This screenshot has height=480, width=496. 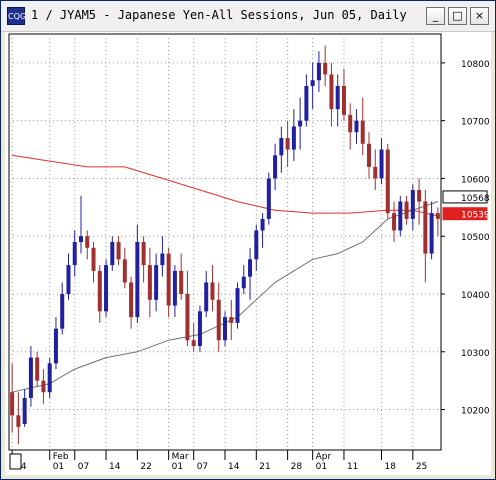 I want to click on maximize-button: □, so click(x=457, y=16).